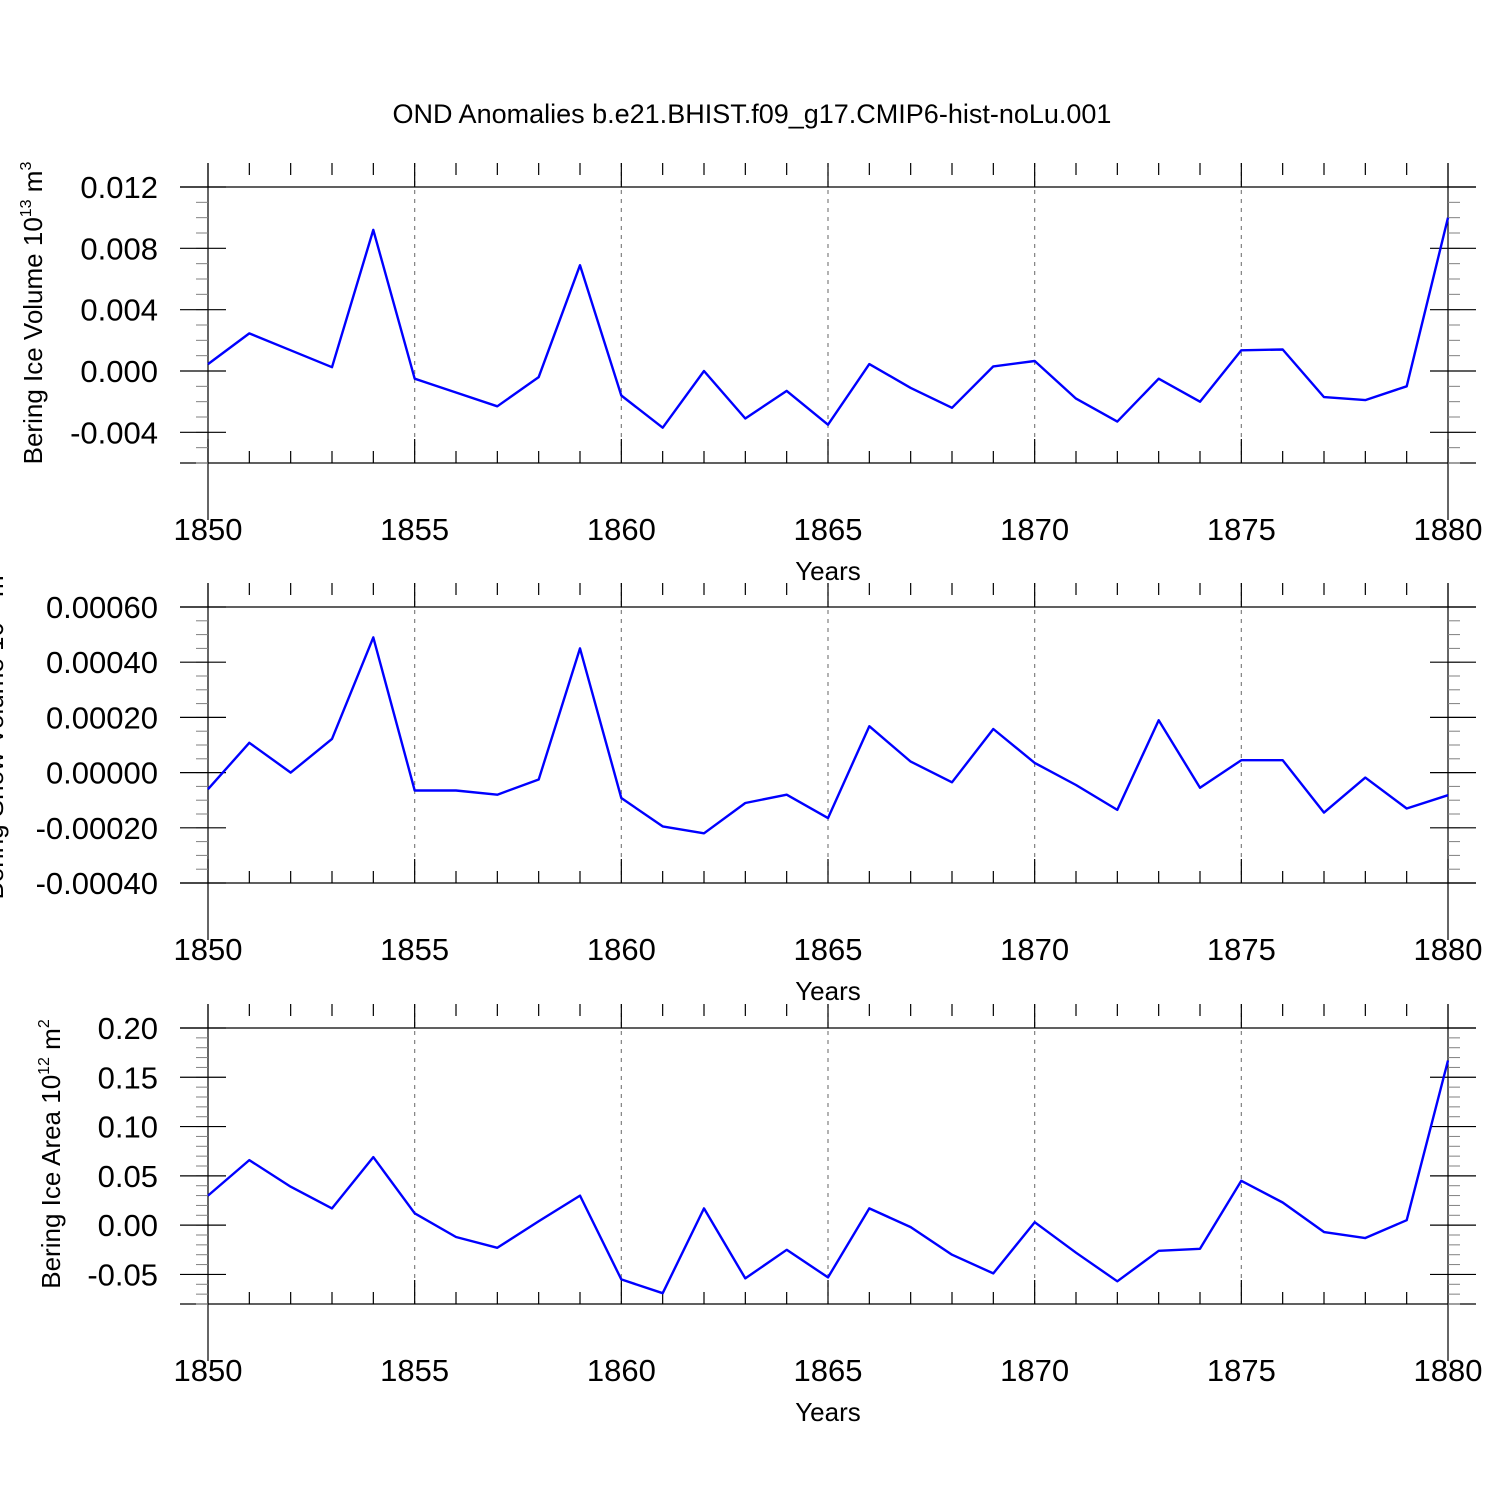 Image resolution: width=1500 pixels, height=1500 pixels. What do you see at coordinates (119, 371) in the screenshot?
I see `y-tick-label: 0.000` at bounding box center [119, 371].